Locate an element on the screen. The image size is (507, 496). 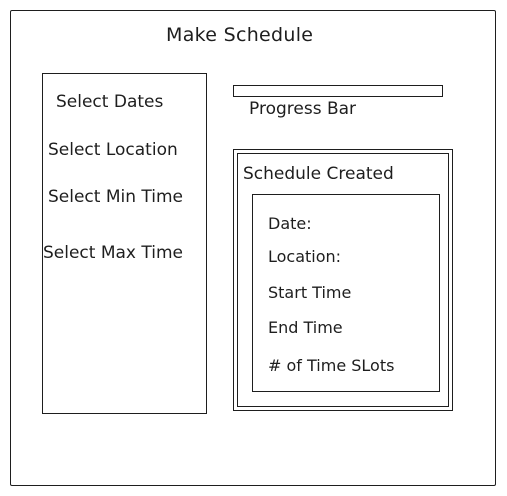
detail-time-slots: # of Time SLots is located at coordinates (331, 365).